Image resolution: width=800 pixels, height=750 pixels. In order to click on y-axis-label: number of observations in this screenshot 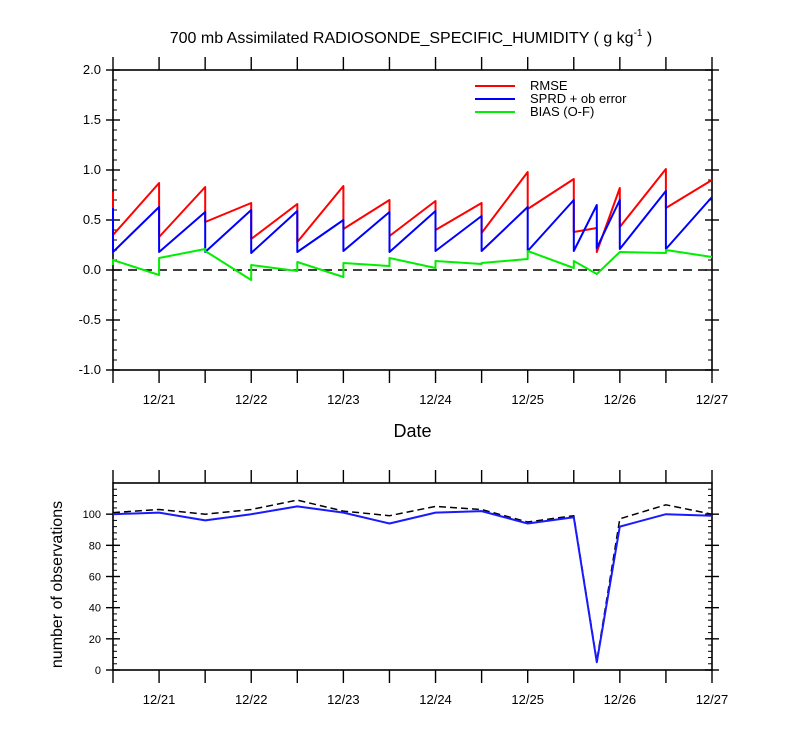, I will do `click(57, 584)`.